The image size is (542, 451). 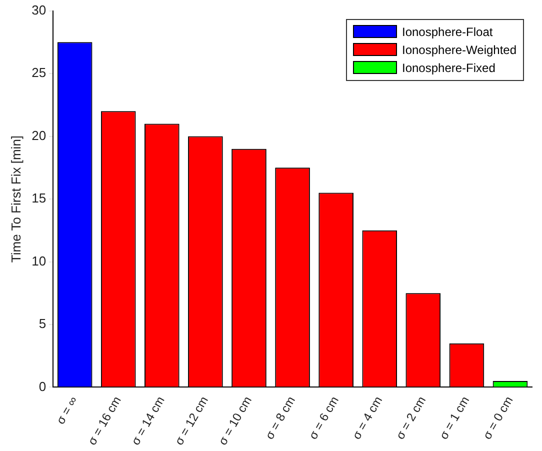 What do you see at coordinates (447, 31) in the screenshot?
I see `legend-label: Ionosphere-Float` at bounding box center [447, 31].